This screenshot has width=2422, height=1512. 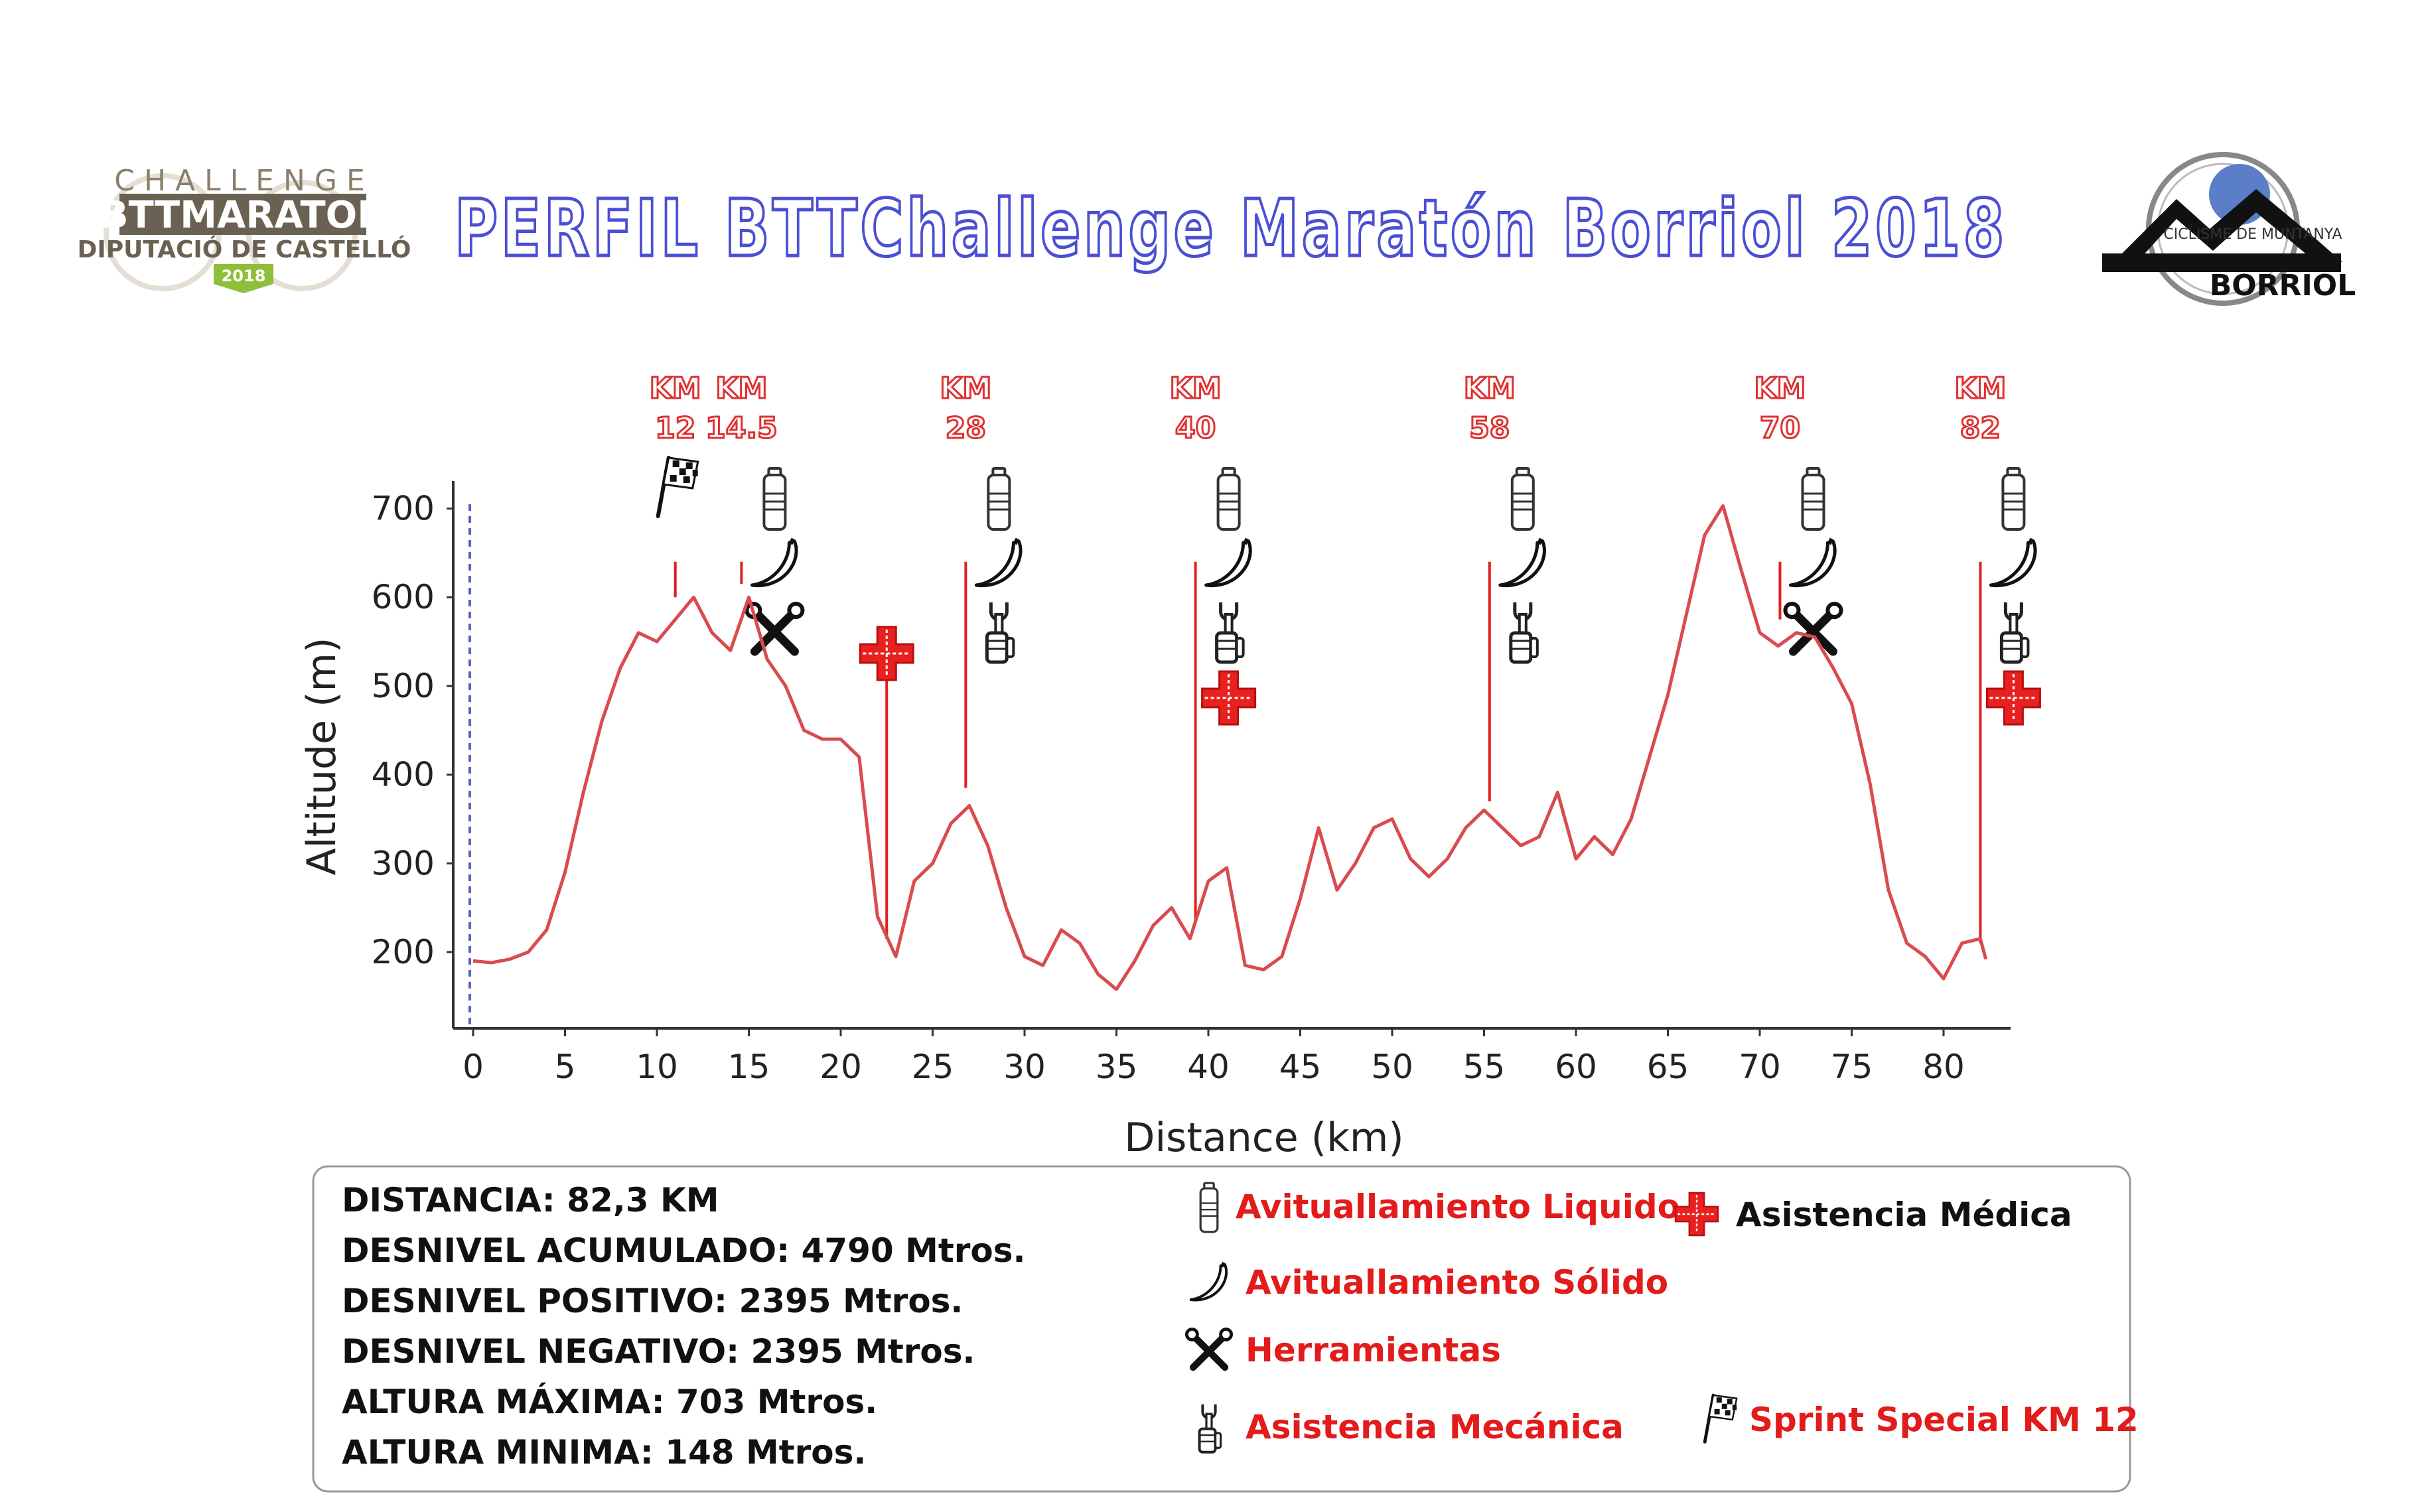 I want to click on y-tick-label: 700, so click(x=403, y=509).